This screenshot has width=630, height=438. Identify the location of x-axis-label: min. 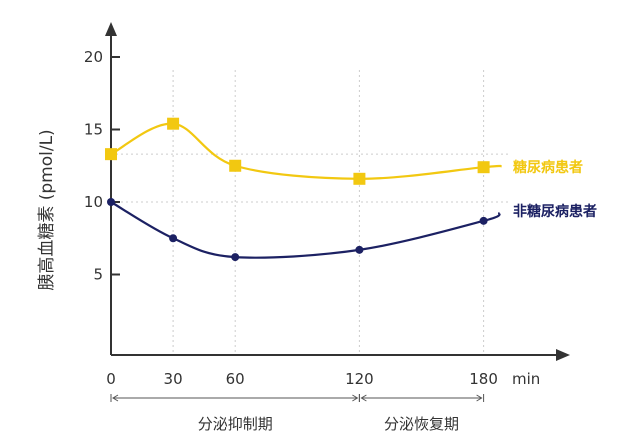
(526, 379).